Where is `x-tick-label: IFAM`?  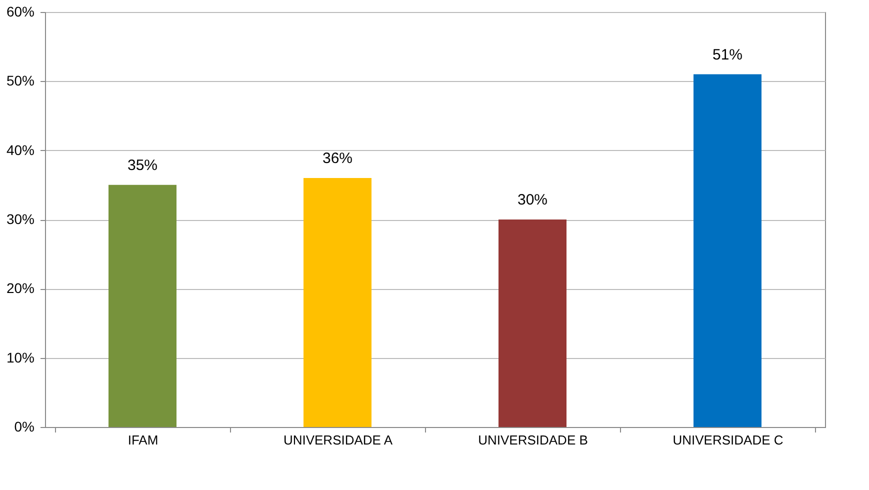 x-tick-label: IFAM is located at coordinates (143, 440).